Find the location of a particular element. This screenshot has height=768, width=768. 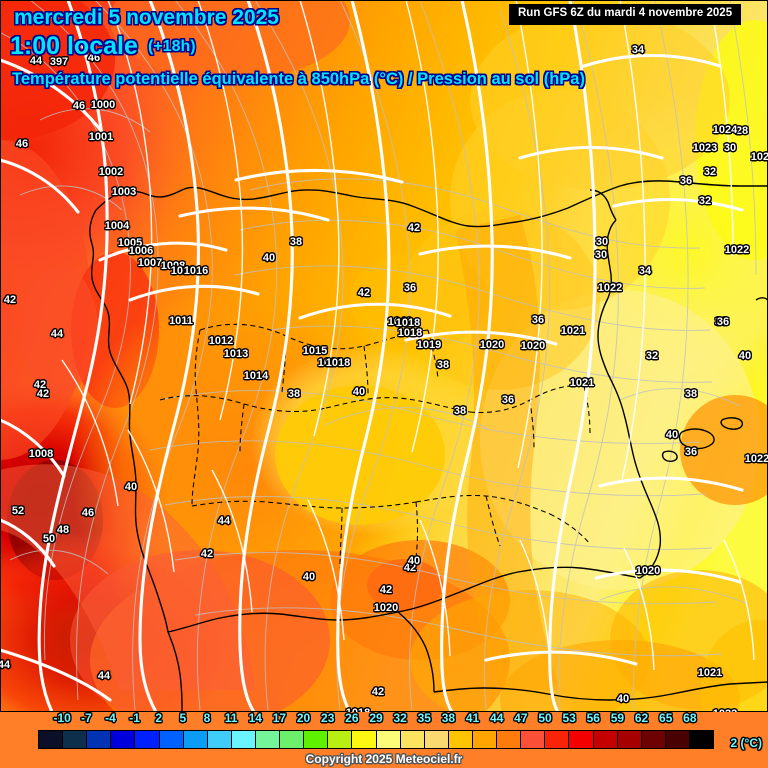

model-run-badge: Run GFS 6Z du mardi 4 novembre 2025 is located at coordinates (625, 14).